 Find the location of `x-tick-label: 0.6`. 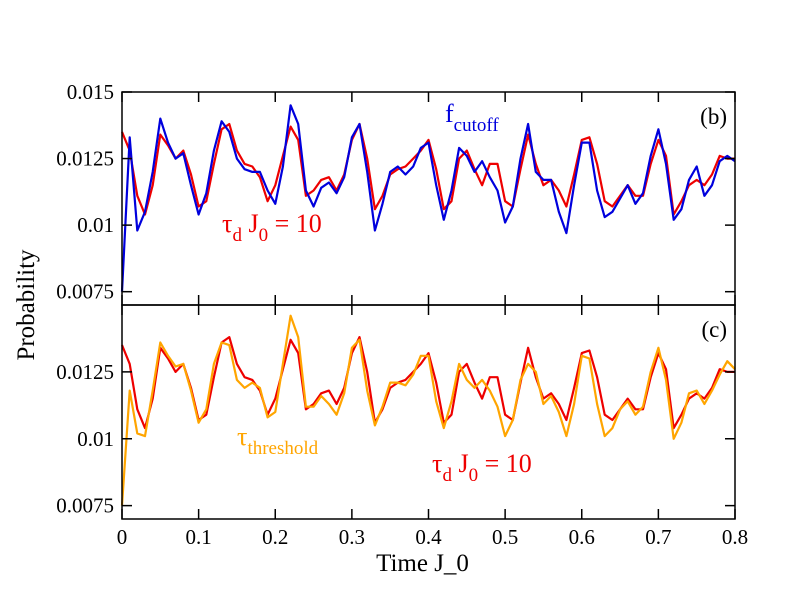

x-tick-label: 0.6 is located at coordinates (582, 537).